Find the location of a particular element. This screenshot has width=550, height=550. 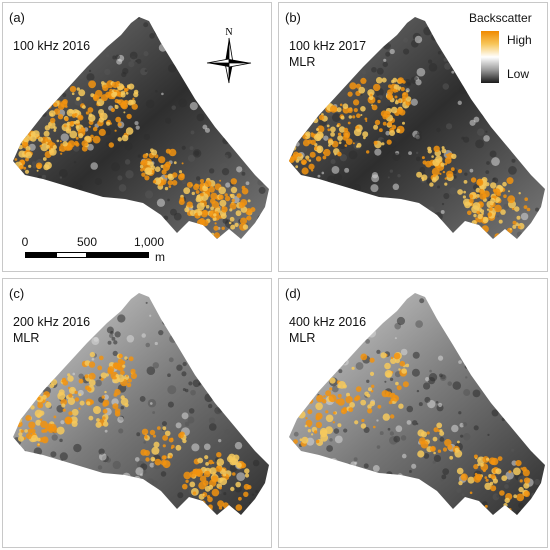

panel-letter: (c) is located at coordinates (17, 293).